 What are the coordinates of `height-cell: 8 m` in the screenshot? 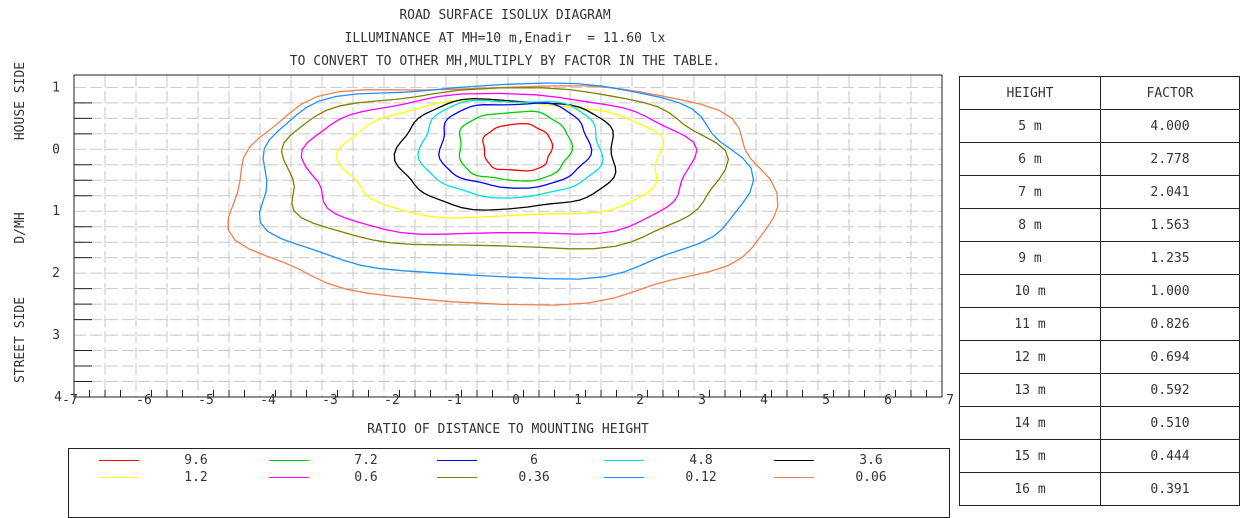 It's located at (1030, 225).